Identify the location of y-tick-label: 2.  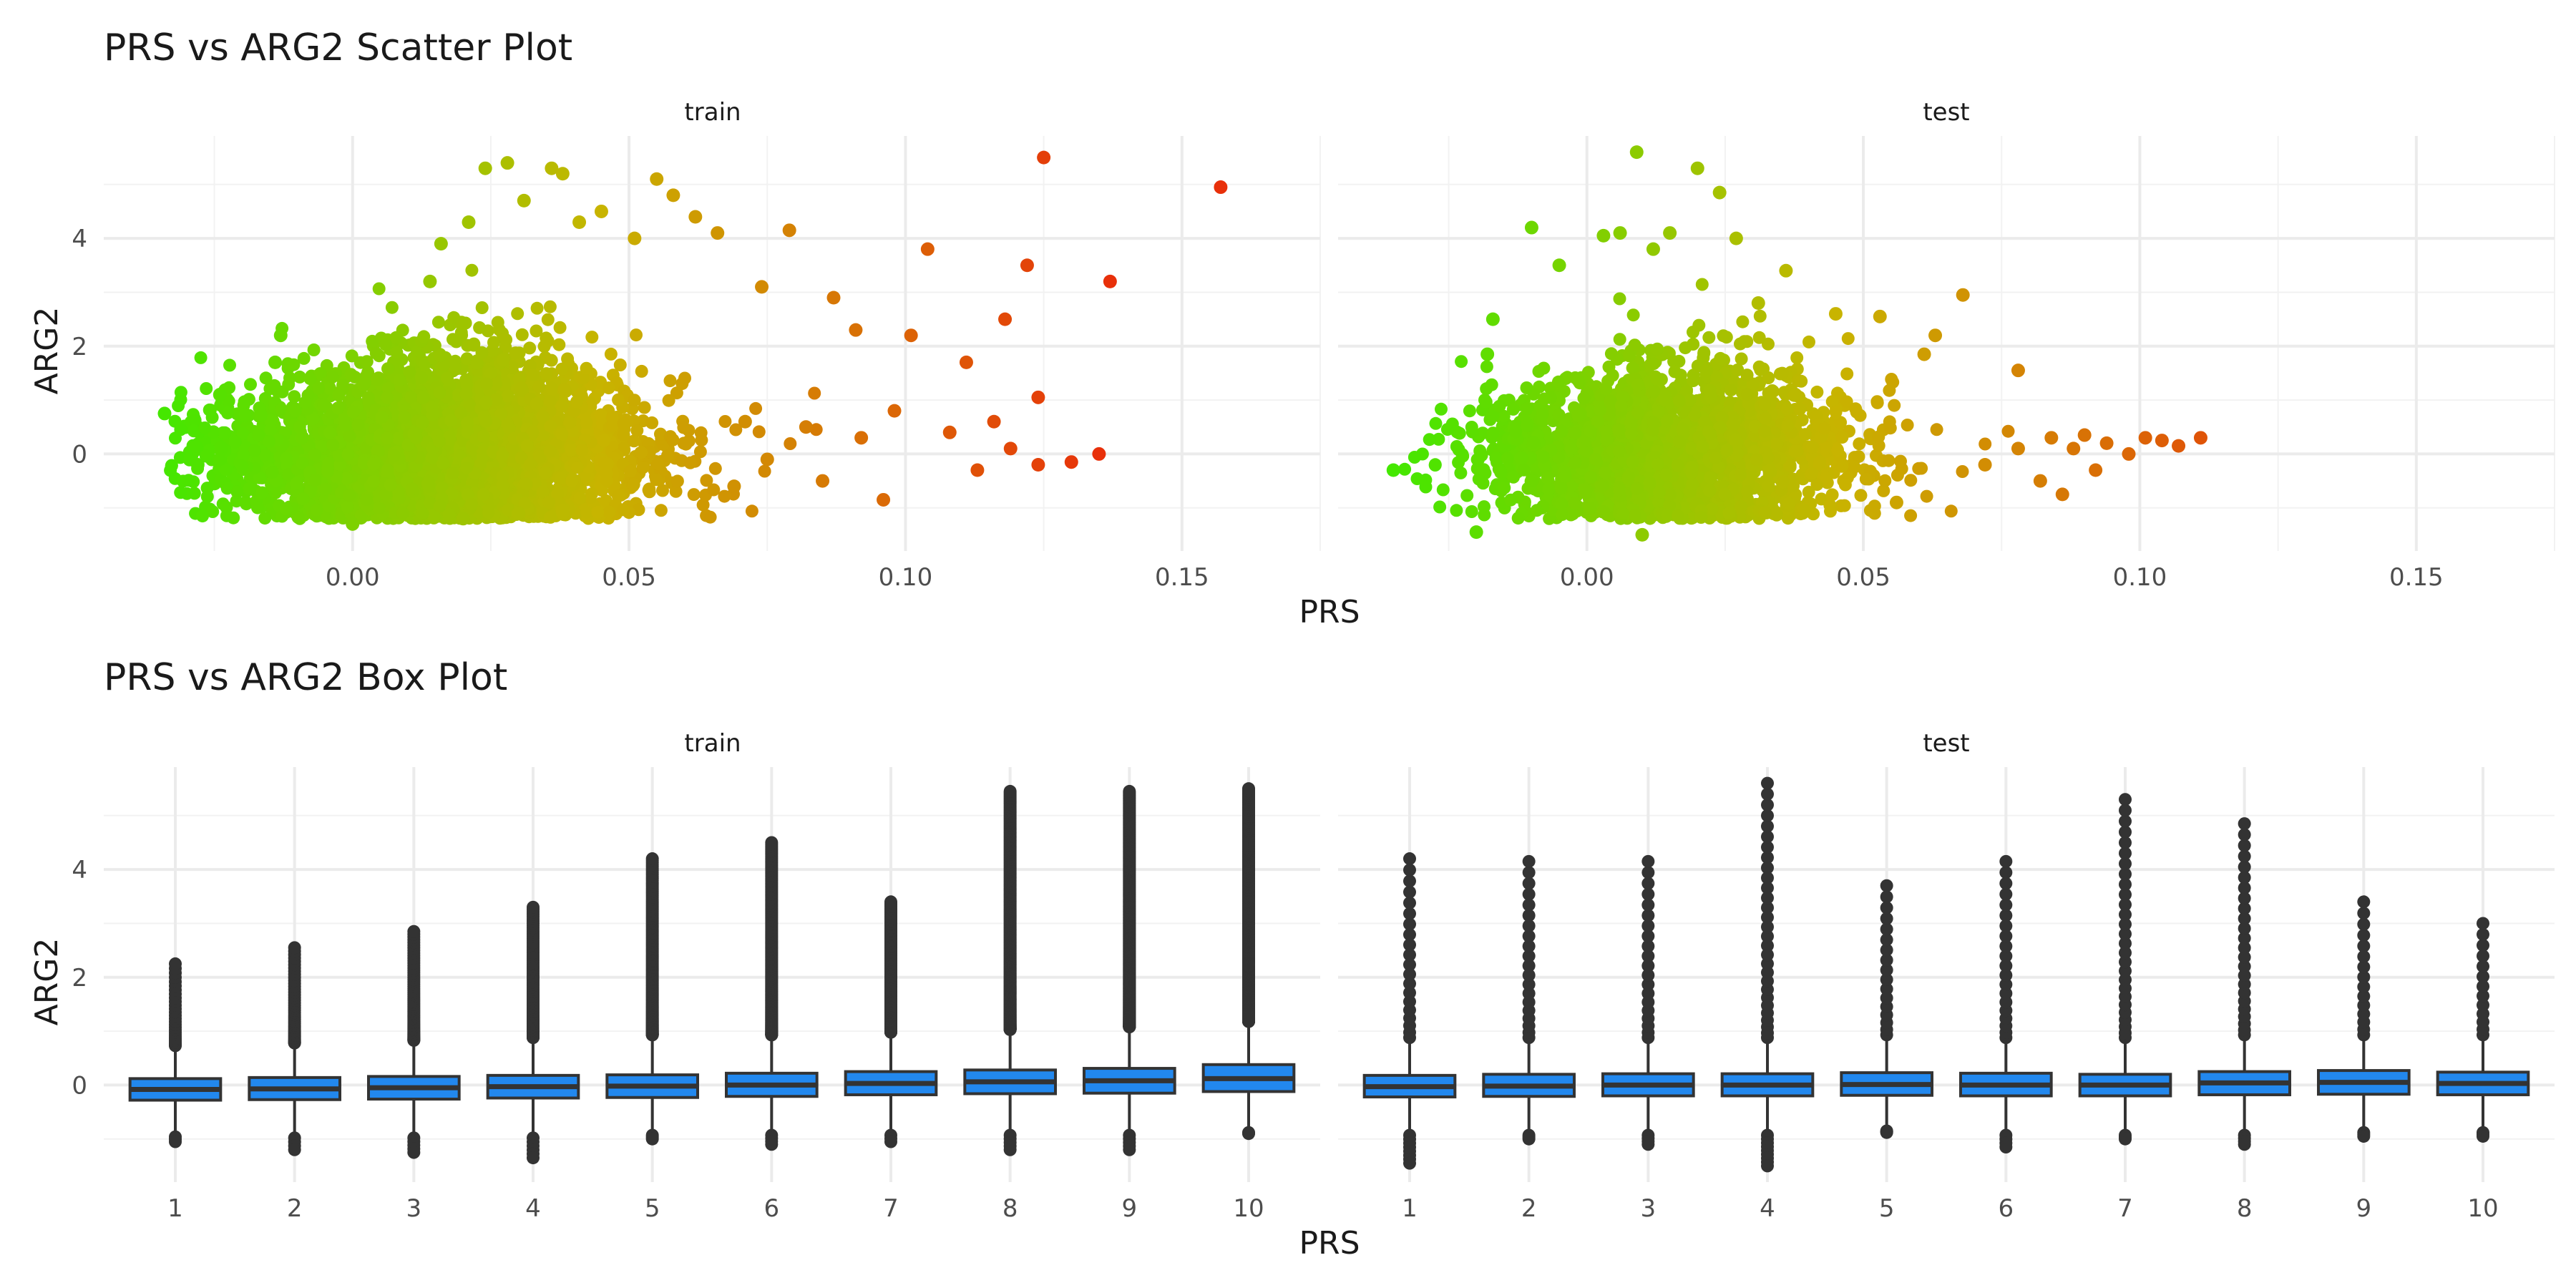
(79, 347).